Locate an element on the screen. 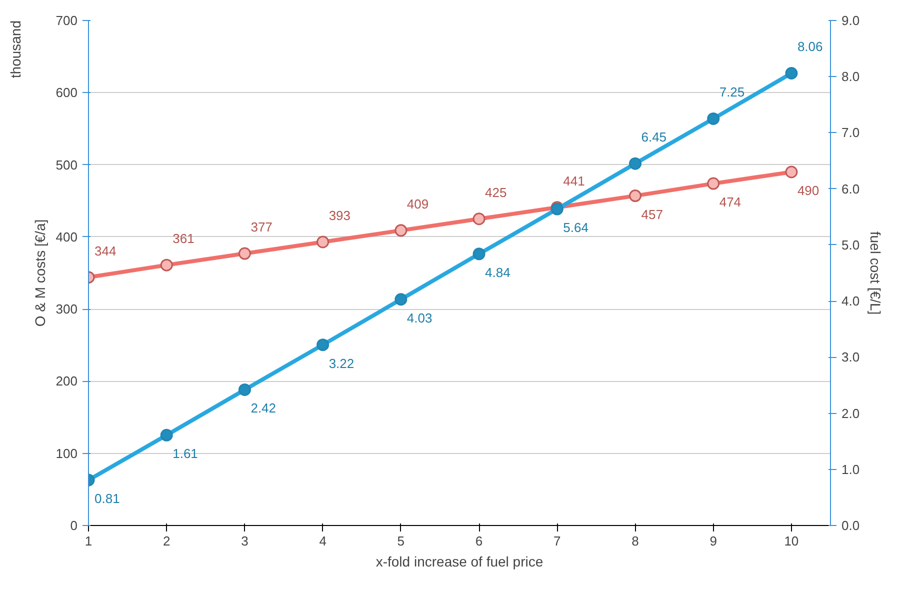 Image resolution: width=916 pixels, height=589 pixels. y-tick-label: 700 is located at coordinates (67, 20).